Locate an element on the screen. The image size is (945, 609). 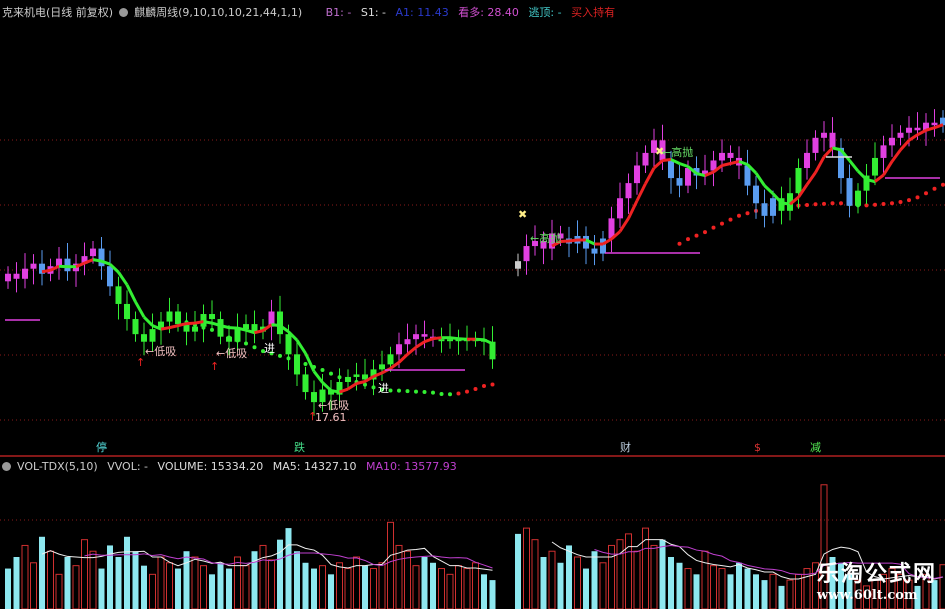
marker-dollar: $ is located at coordinates (757, 447).